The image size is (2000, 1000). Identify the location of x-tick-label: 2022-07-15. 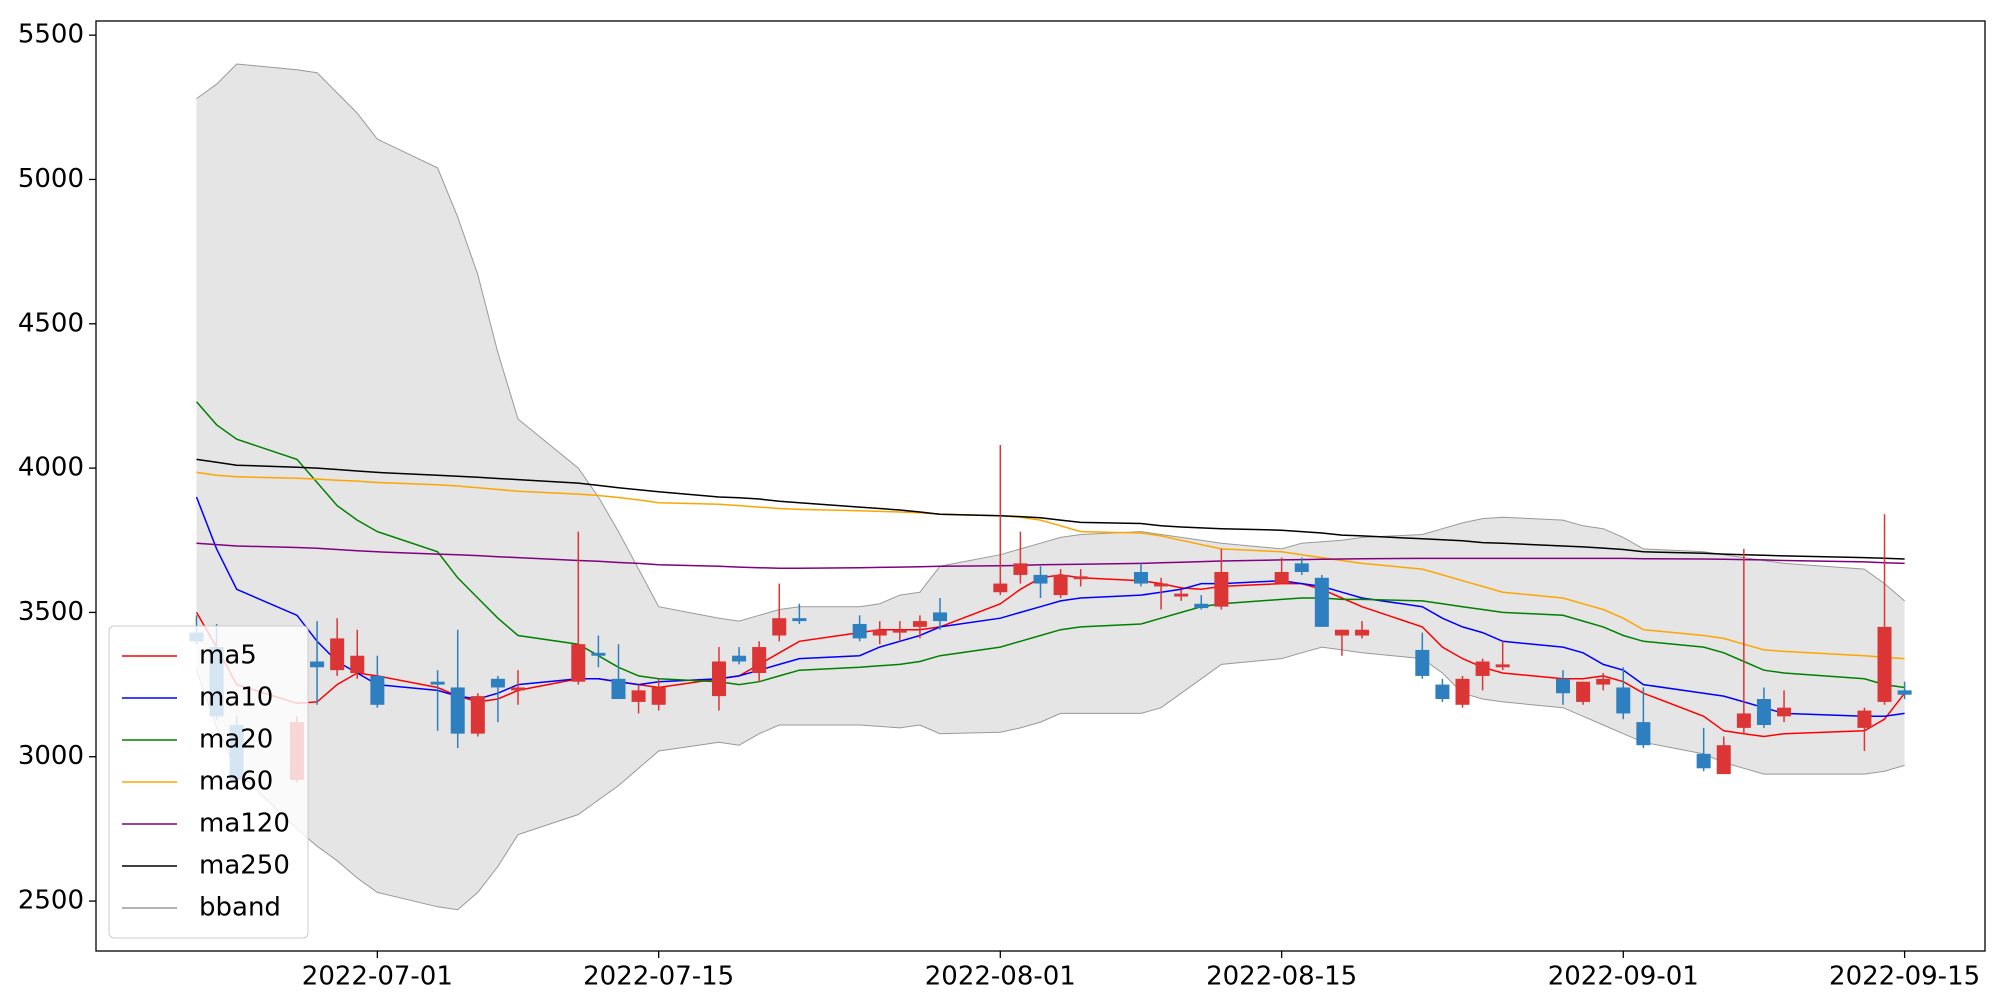
(658, 977).